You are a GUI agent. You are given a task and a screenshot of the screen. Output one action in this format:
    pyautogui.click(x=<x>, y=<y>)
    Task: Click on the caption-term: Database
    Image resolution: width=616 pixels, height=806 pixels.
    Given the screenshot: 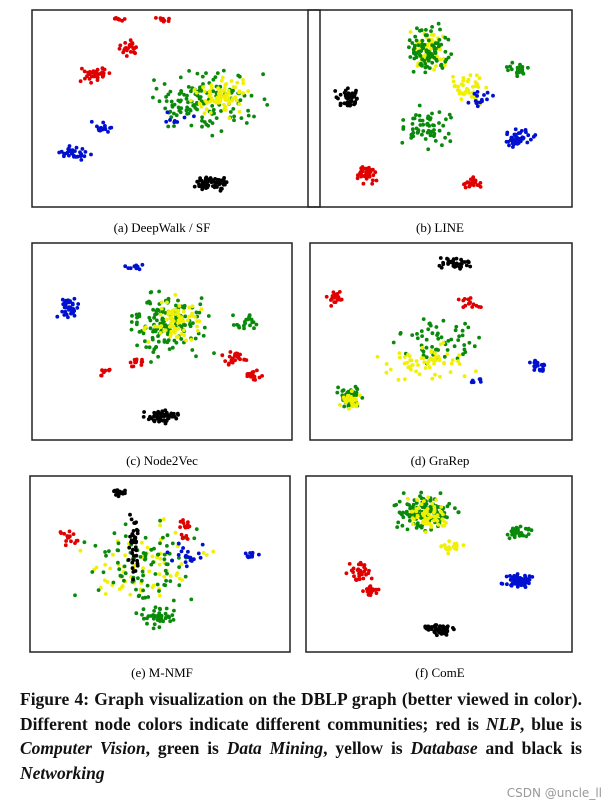 What is the action you would take?
    pyautogui.click(x=444, y=748)
    